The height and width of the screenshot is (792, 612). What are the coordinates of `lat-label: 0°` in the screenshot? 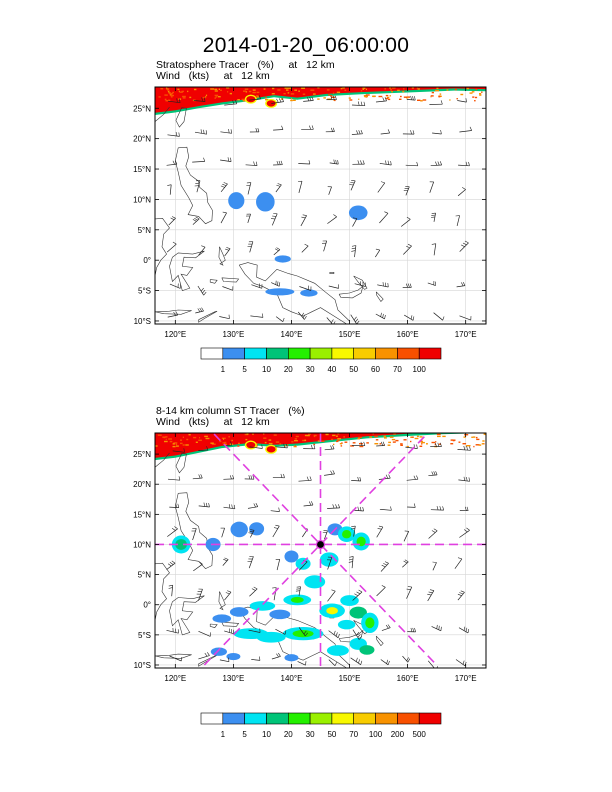 It's located at (147, 260).